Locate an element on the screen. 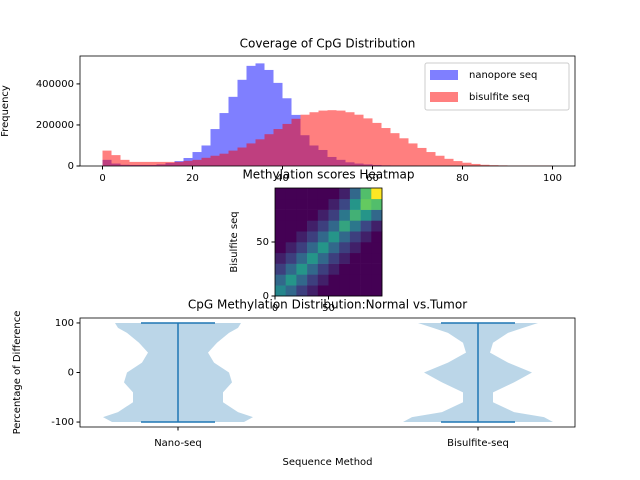 This screenshot has width=640, height=480. y-axis-label: Frequency is located at coordinates (5, 111).